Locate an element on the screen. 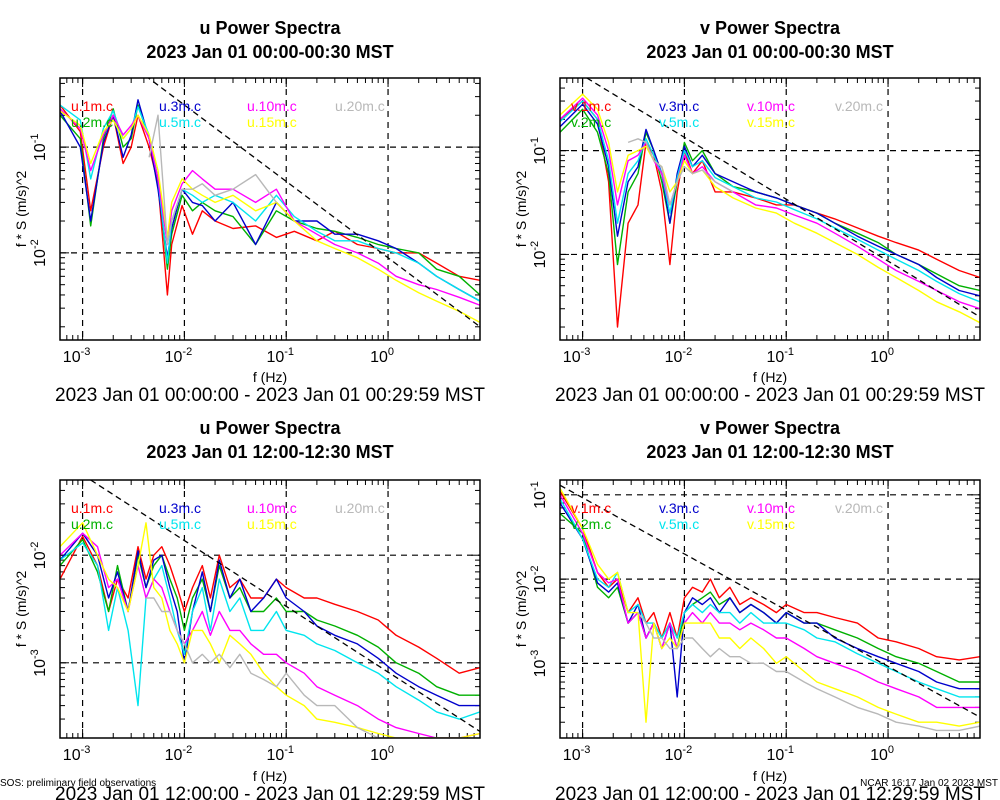 This screenshot has width=1000, height=800. series-line-v.2m.c is located at coordinates (770, 200).